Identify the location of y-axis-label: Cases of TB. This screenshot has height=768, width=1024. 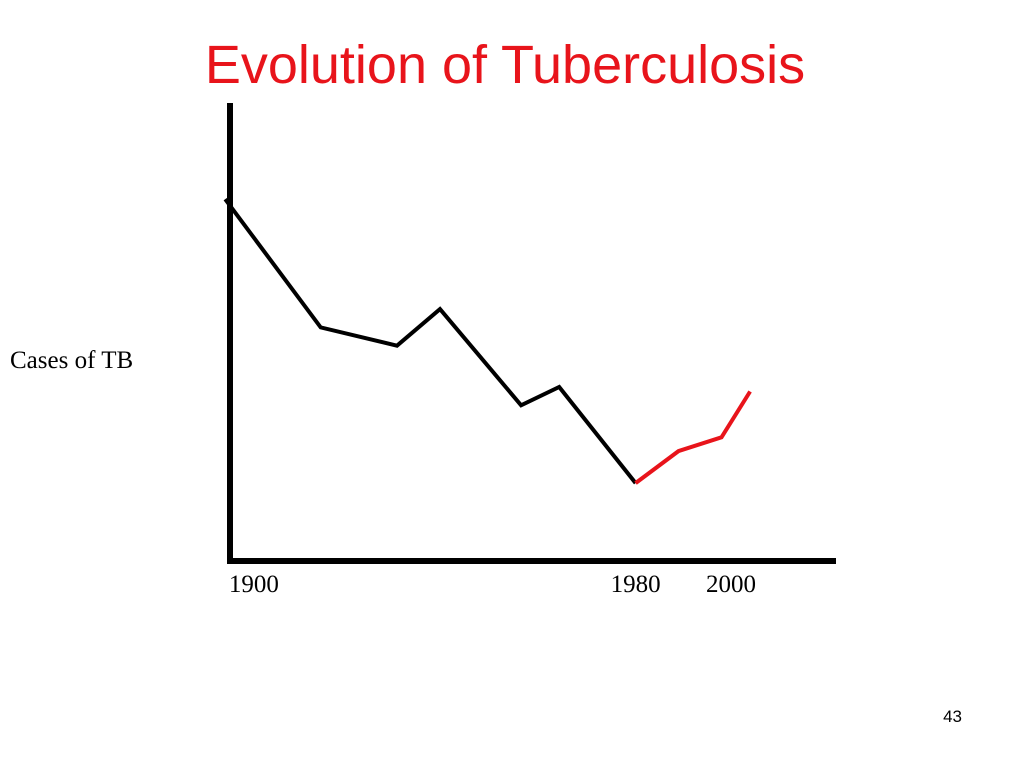
(72, 360).